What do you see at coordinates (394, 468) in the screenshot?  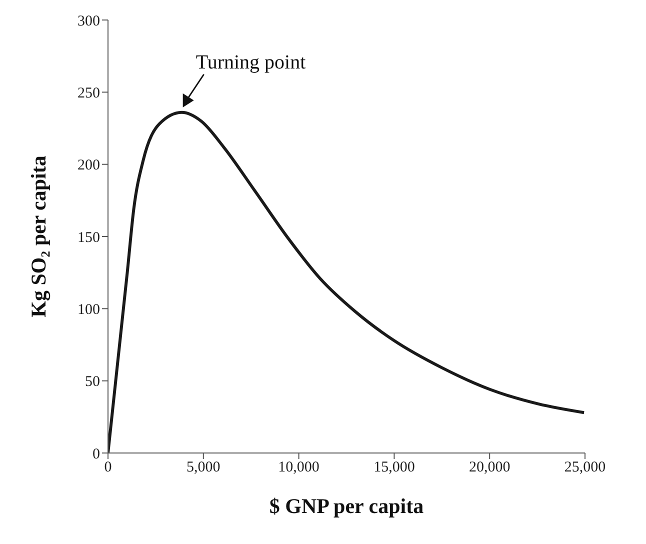 I see `x-tick-label: 15,000` at bounding box center [394, 468].